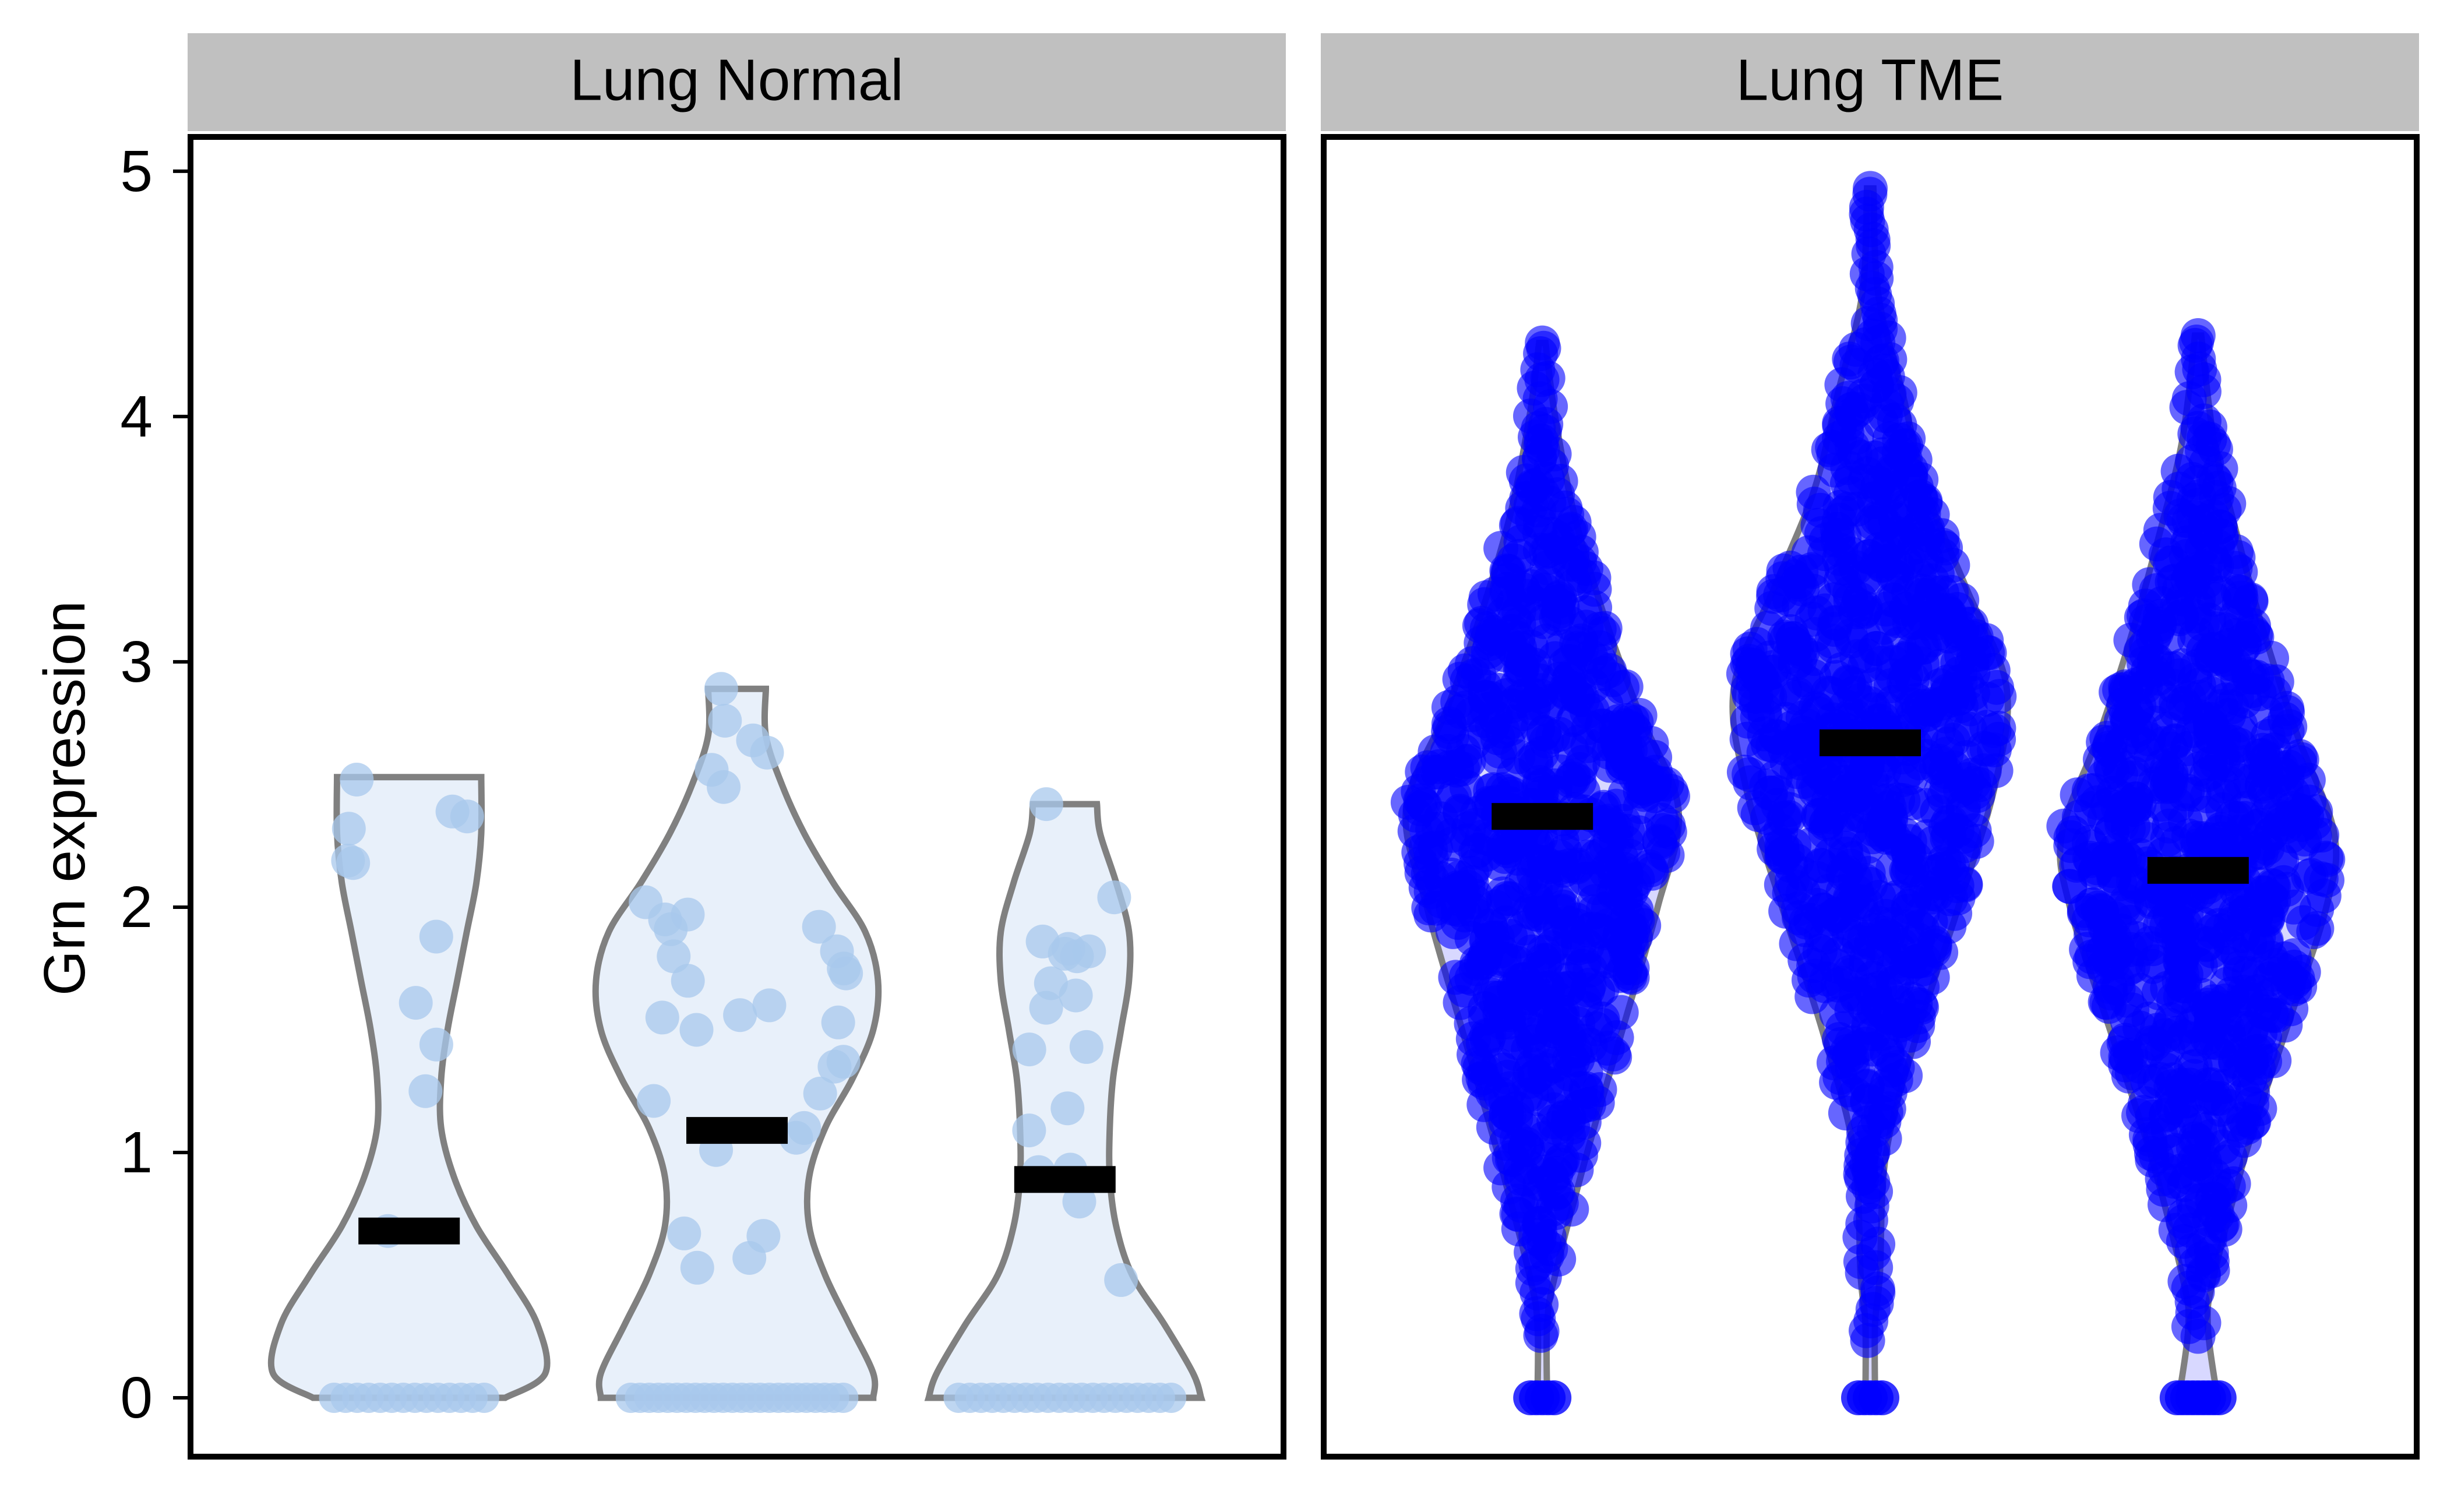 Image resolution: width=2447 pixels, height=1512 pixels. I want to click on y-tick-label: 1, so click(136, 1152).